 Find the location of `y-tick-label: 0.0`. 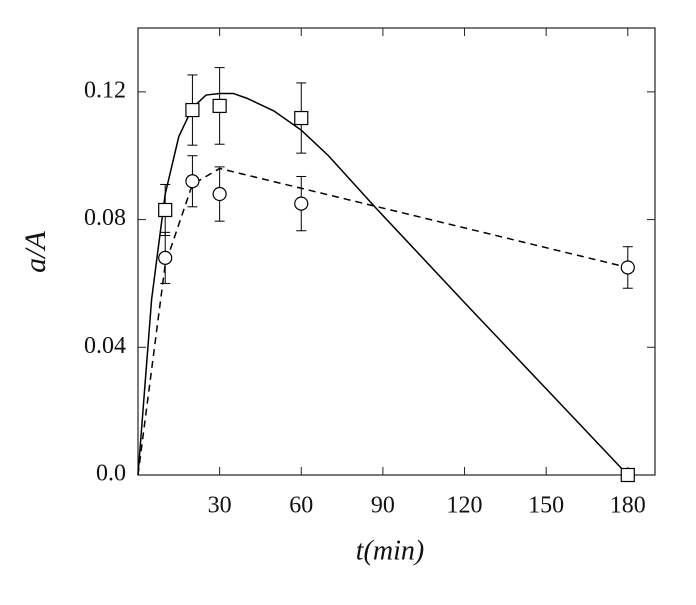

y-tick-label: 0.0 is located at coordinates (111, 474).